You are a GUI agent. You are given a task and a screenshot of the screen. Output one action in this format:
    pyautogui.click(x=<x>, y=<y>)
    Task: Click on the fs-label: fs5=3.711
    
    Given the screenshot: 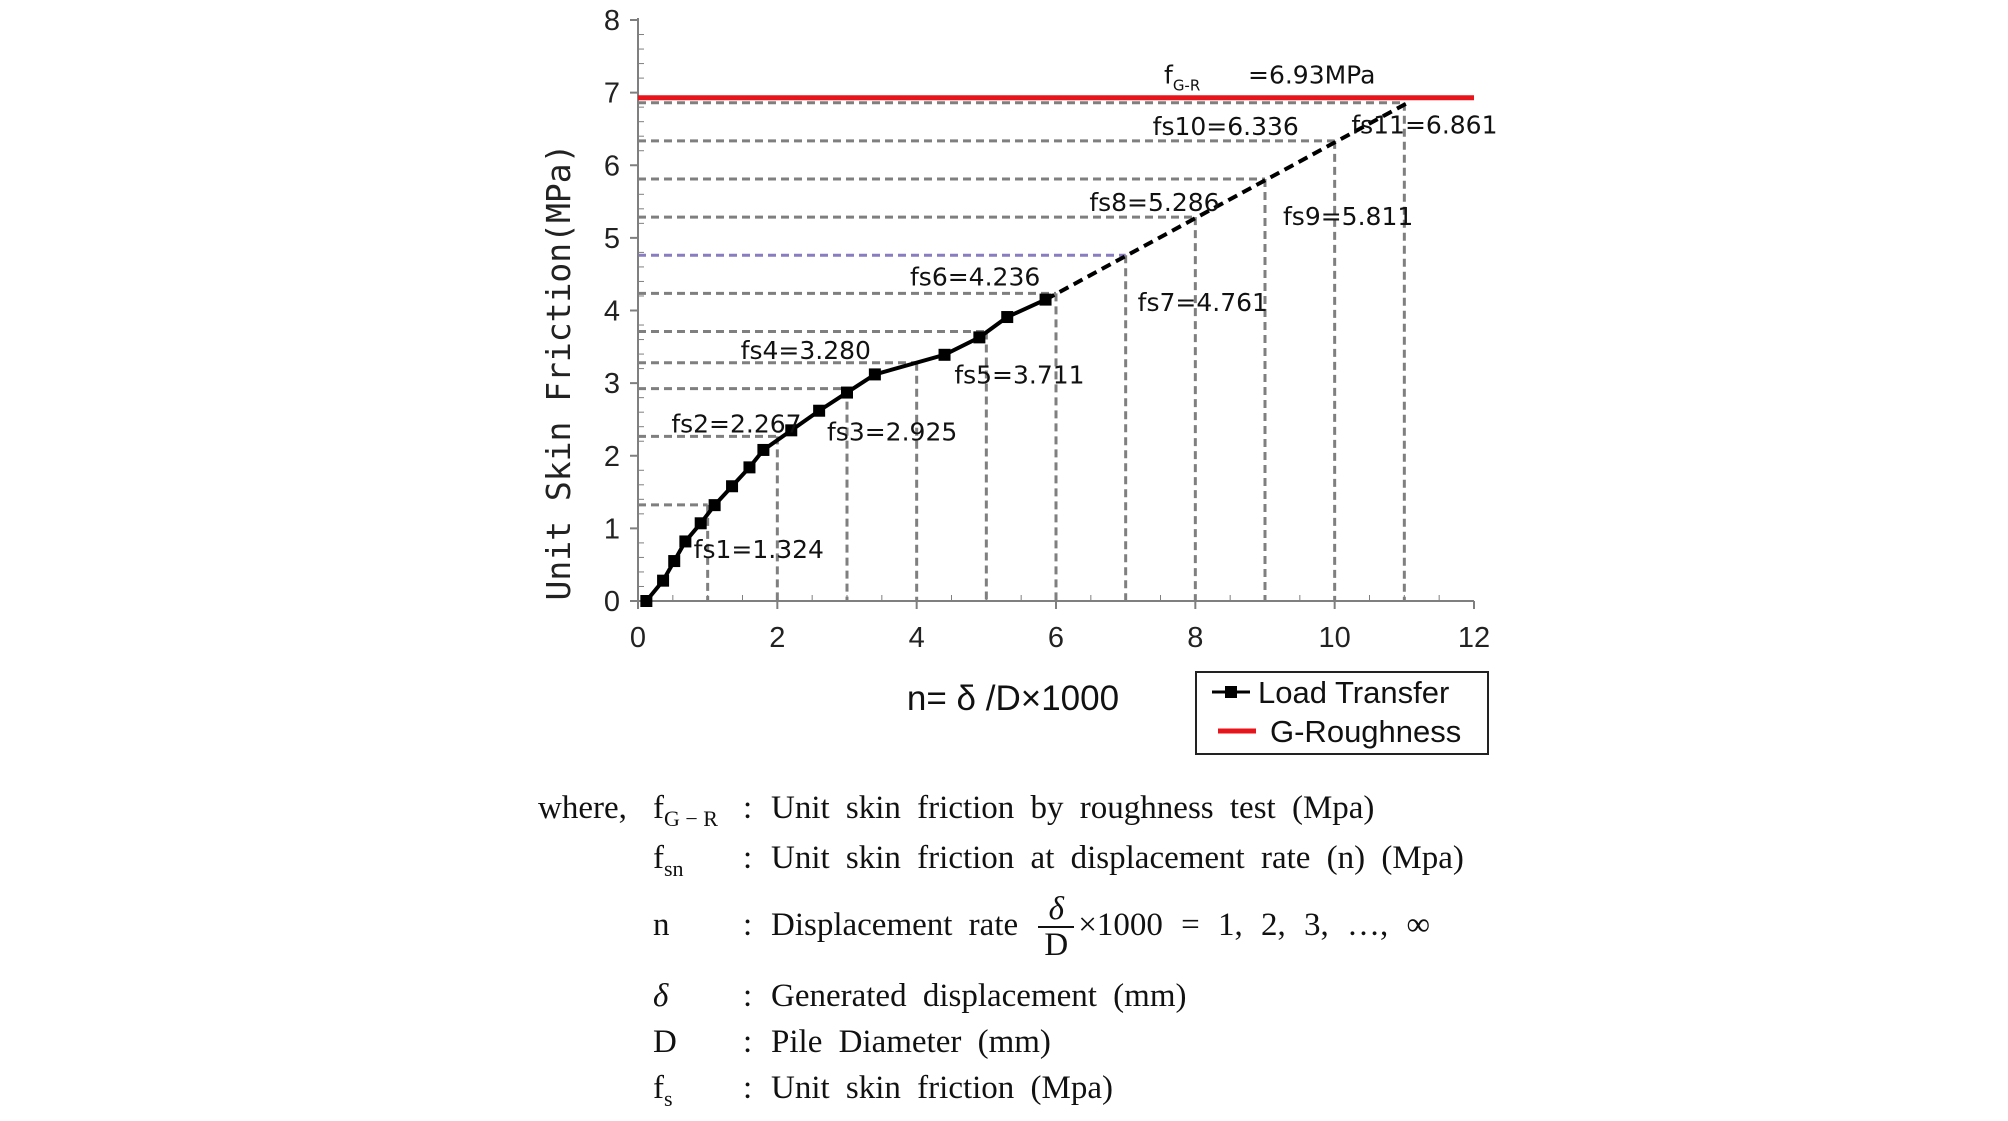 What is the action you would take?
    pyautogui.click(x=1019, y=374)
    